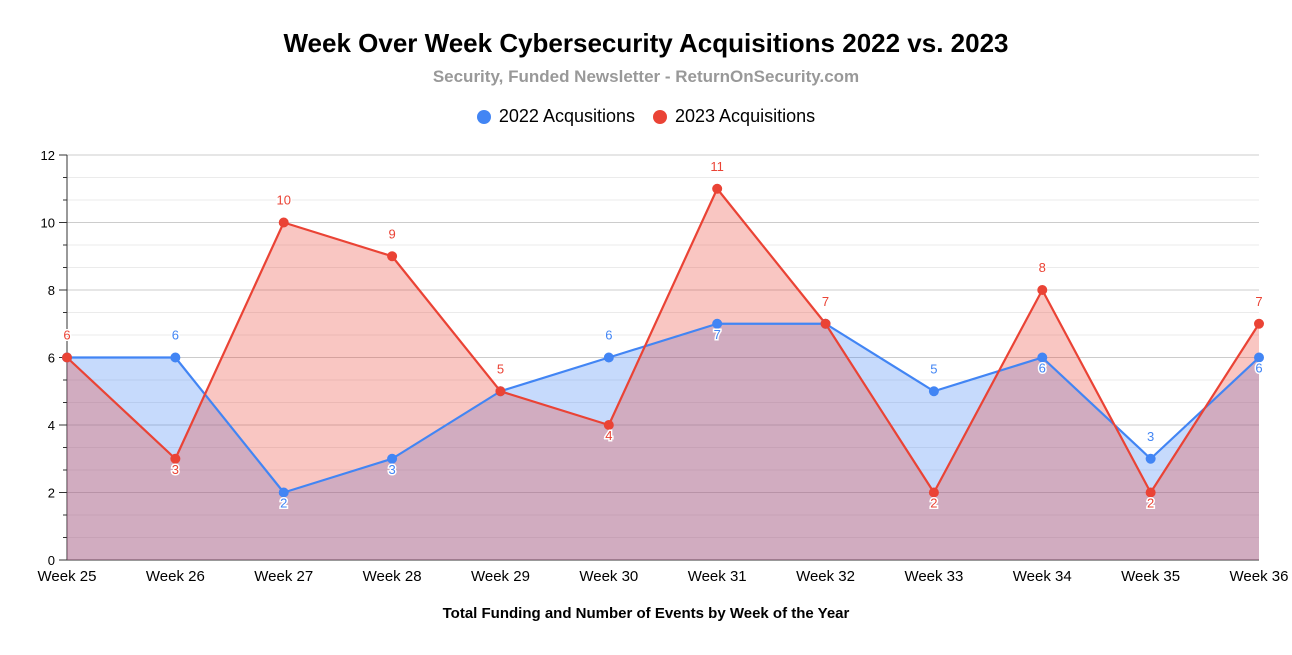 The height and width of the screenshot is (655, 1292). What do you see at coordinates (566, 116) in the screenshot?
I see `legend-label-2022: 2022 Acqusitions` at bounding box center [566, 116].